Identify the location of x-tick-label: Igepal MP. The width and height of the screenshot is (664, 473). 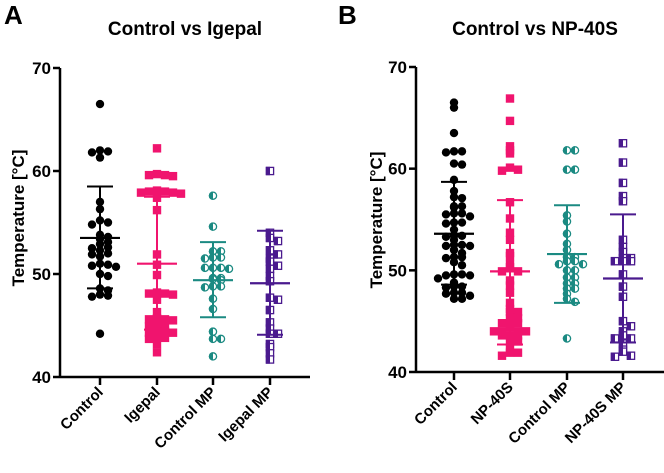
(246, 415).